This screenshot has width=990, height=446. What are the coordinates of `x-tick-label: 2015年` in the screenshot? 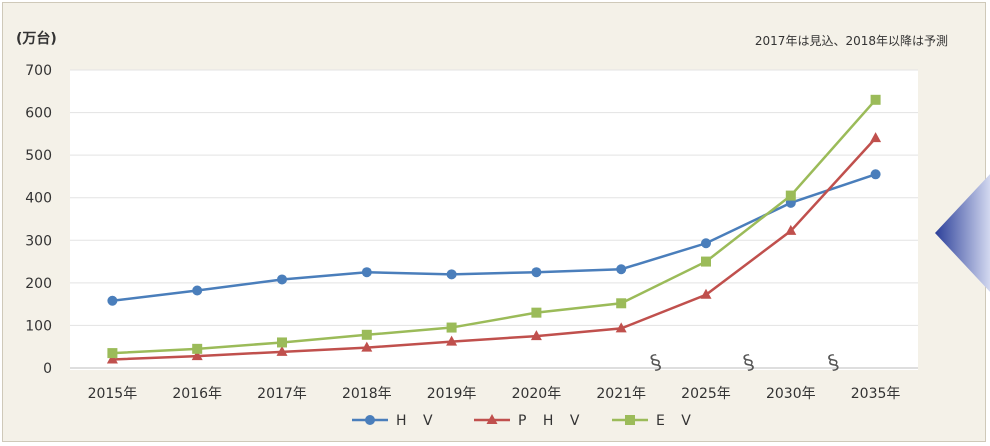 It's located at (113, 394).